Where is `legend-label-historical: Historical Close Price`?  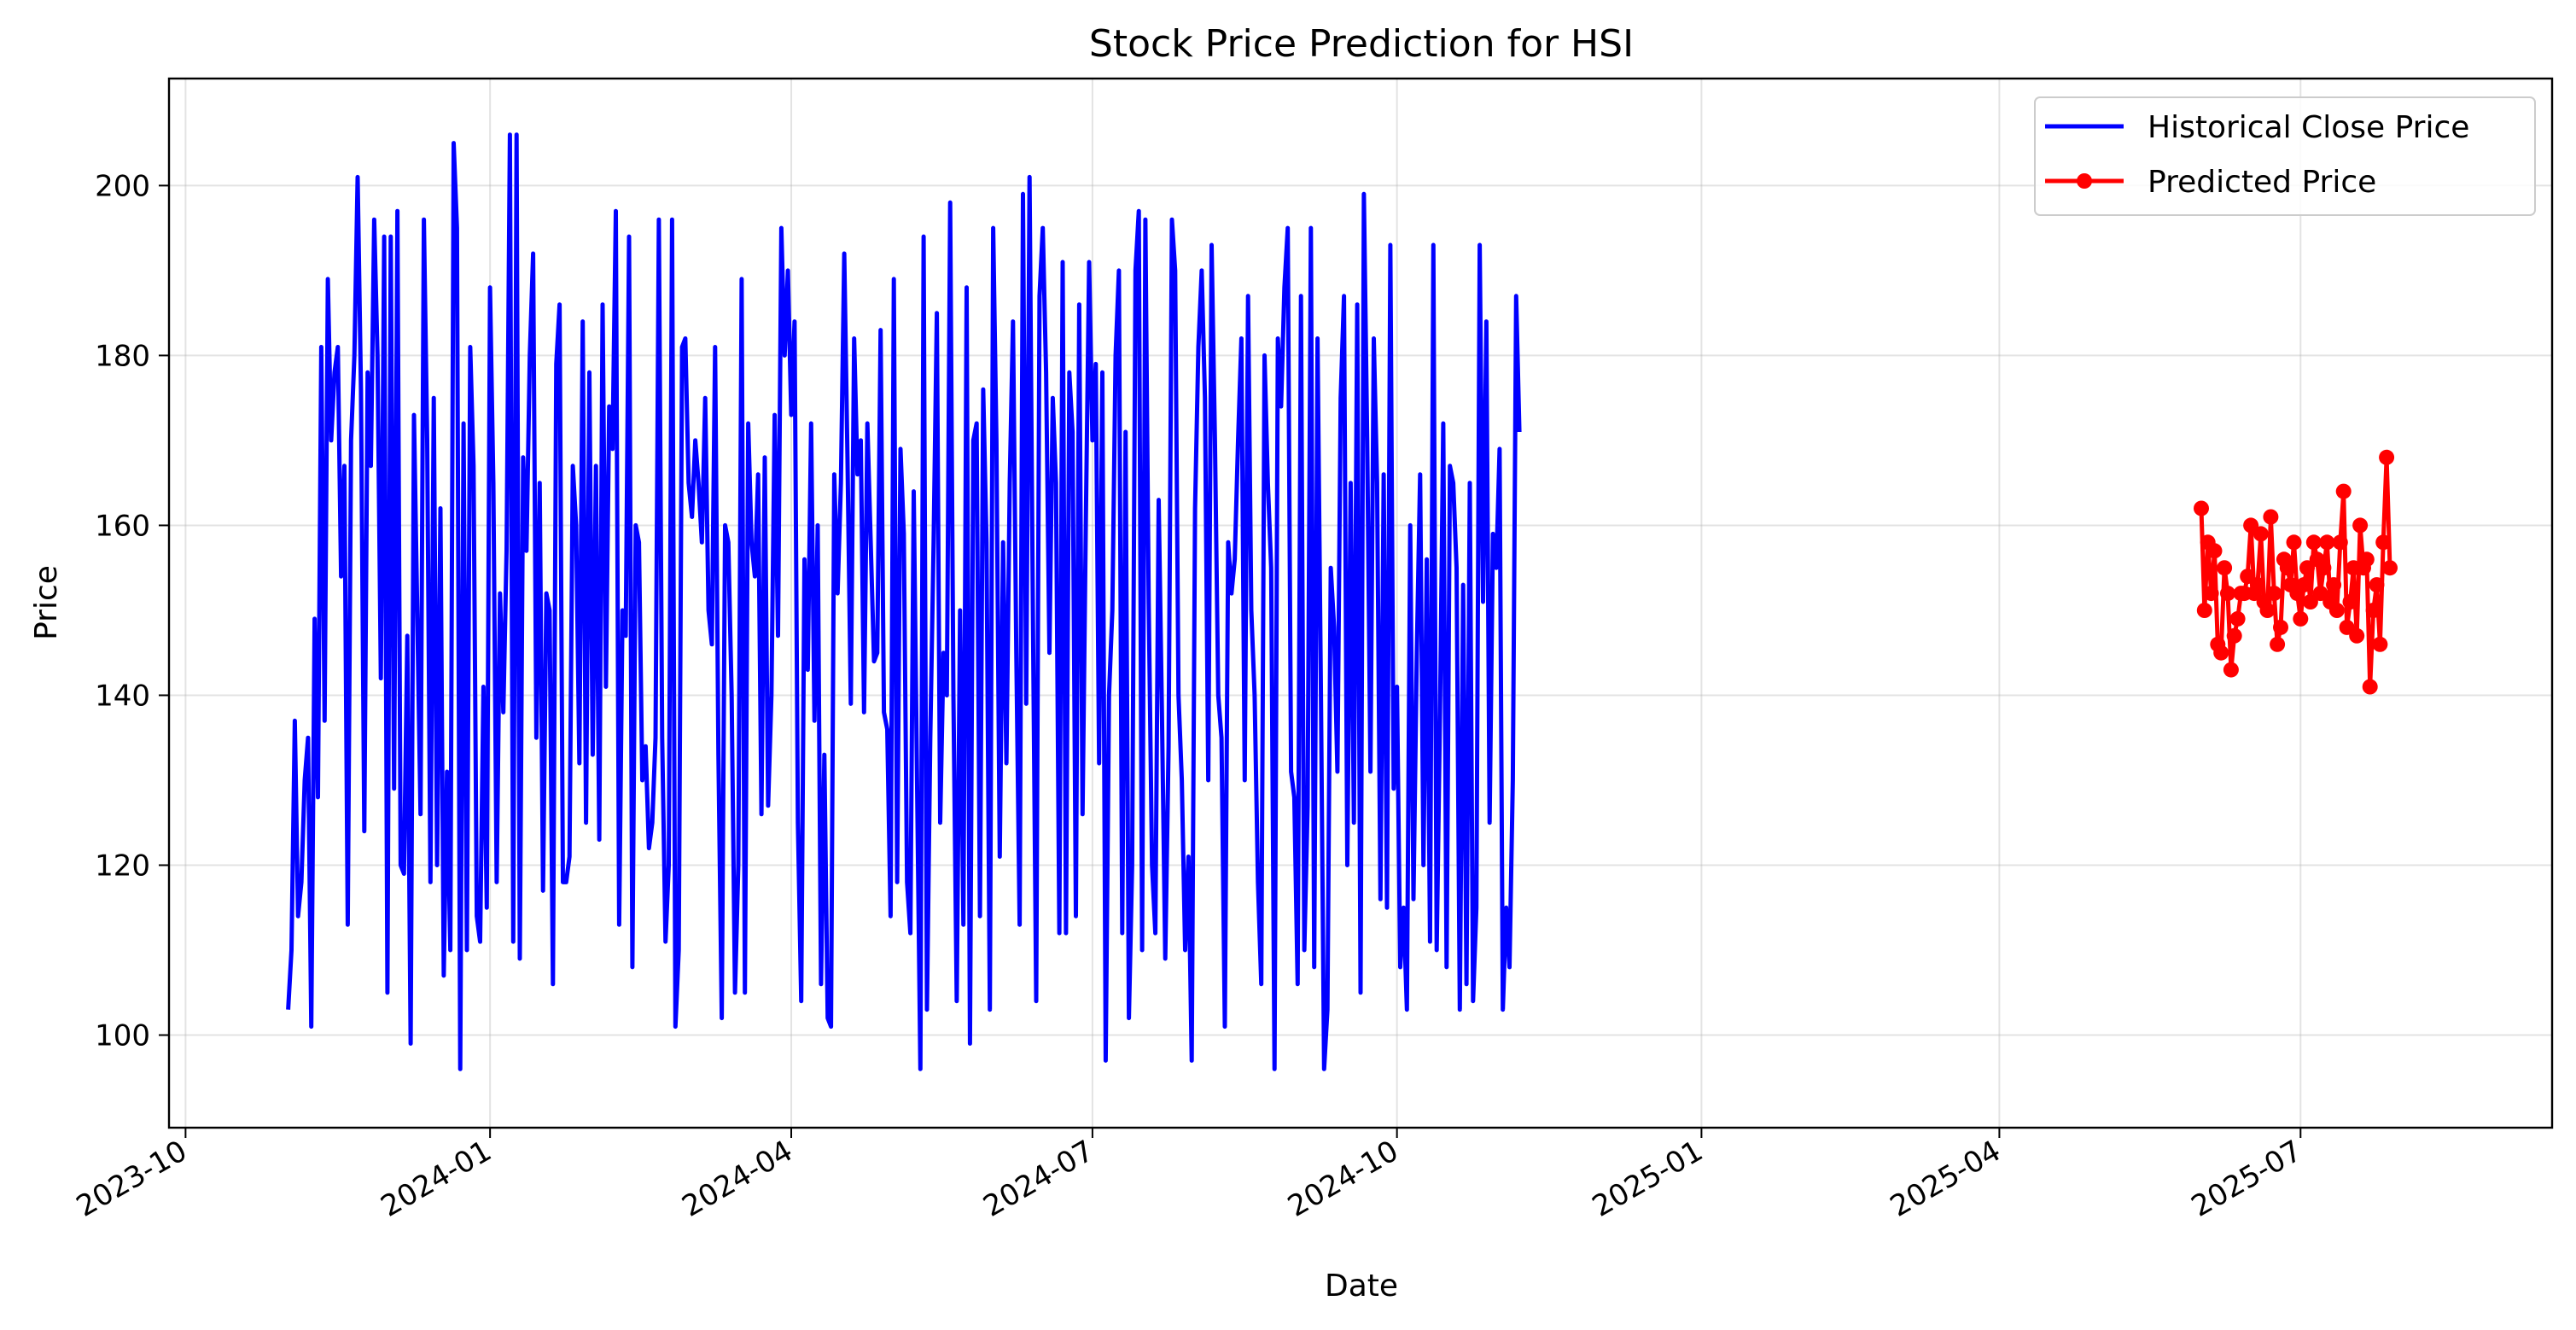
legend-label-historical: Historical Close Price is located at coordinates (2308, 127).